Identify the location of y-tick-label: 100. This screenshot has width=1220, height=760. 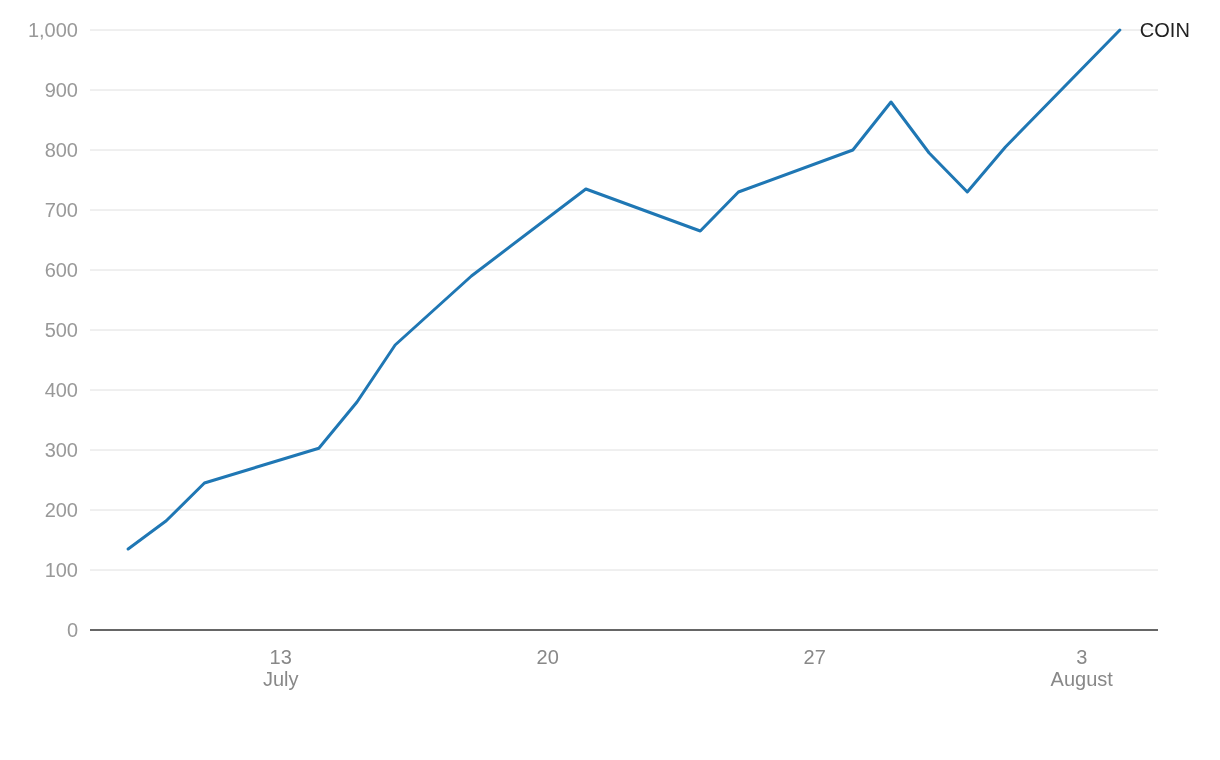
(61, 570).